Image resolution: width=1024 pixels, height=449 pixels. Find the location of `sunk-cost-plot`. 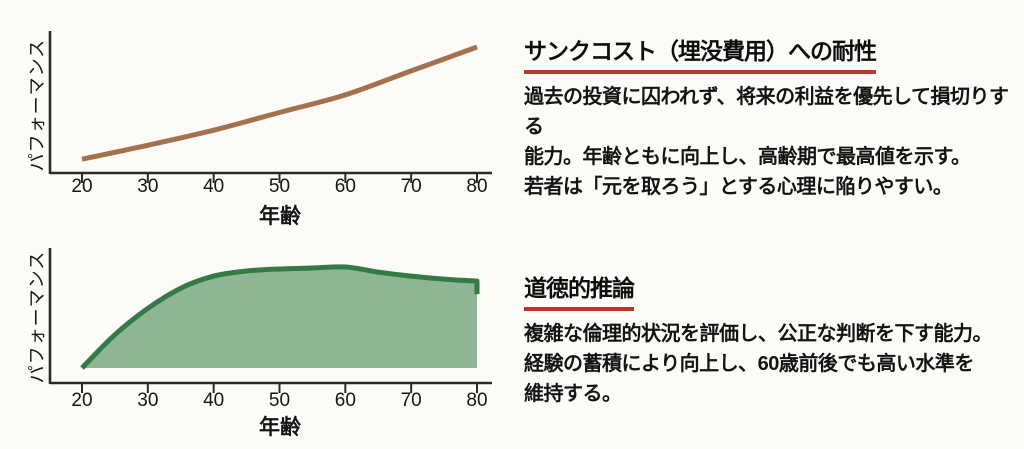

sunk-cost-plot is located at coordinates (270, 107).